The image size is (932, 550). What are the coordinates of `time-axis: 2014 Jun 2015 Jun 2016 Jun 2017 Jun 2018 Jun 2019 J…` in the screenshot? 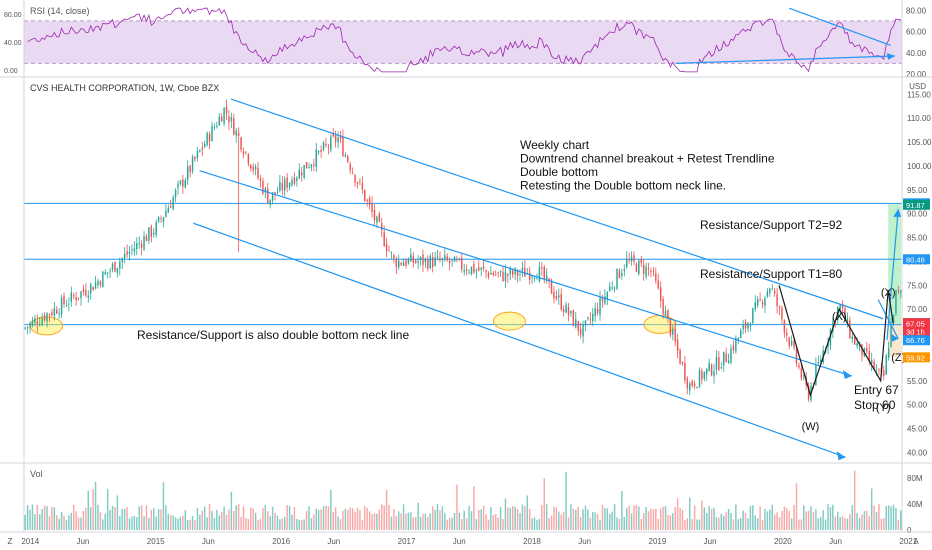 It's located at (464, 541).